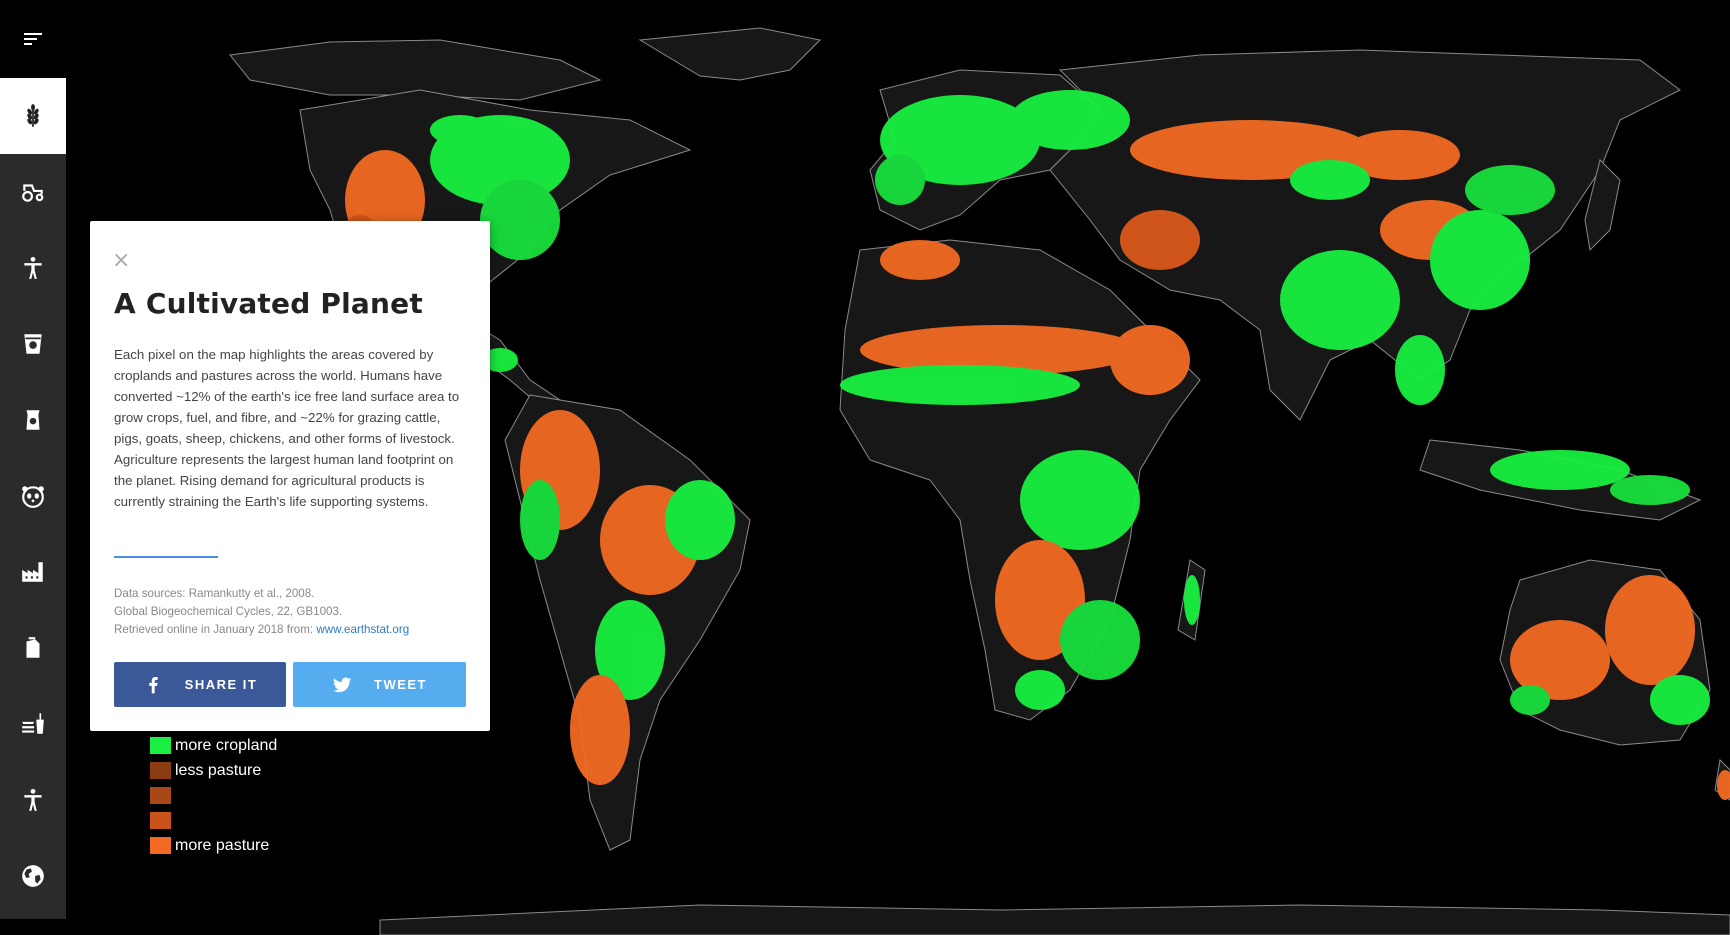 This screenshot has height=935, width=1730. What do you see at coordinates (1054, 919) in the screenshot?
I see `land-antarctica` at bounding box center [1054, 919].